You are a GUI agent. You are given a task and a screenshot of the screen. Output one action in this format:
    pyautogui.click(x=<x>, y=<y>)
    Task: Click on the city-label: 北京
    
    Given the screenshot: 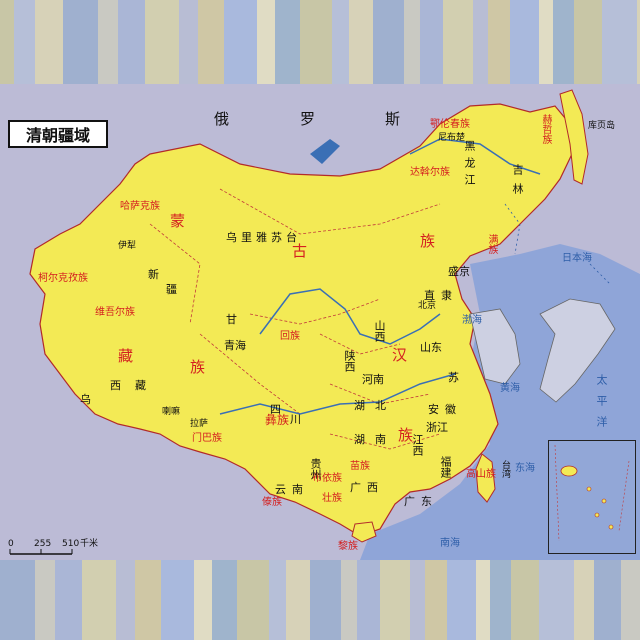 What is the action you would take?
    pyautogui.click(x=427, y=306)
    